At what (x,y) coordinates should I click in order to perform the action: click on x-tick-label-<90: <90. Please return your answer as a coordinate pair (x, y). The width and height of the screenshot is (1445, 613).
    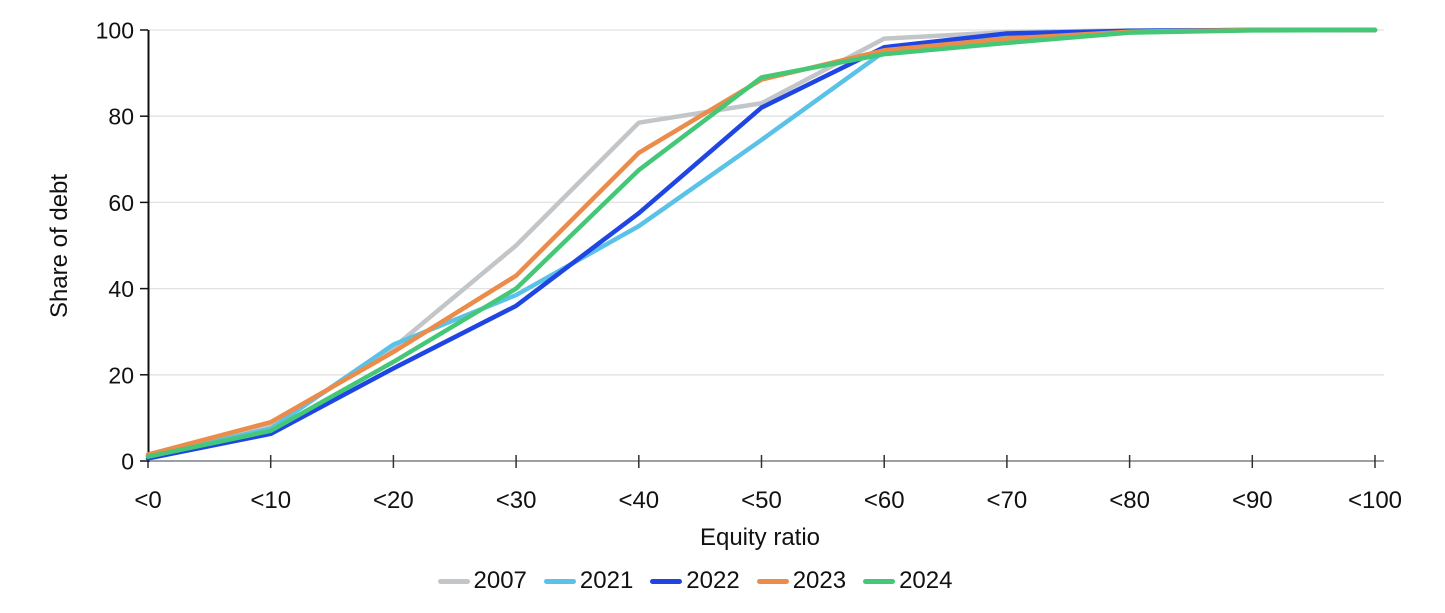
    Looking at the image, I should click on (1252, 500).